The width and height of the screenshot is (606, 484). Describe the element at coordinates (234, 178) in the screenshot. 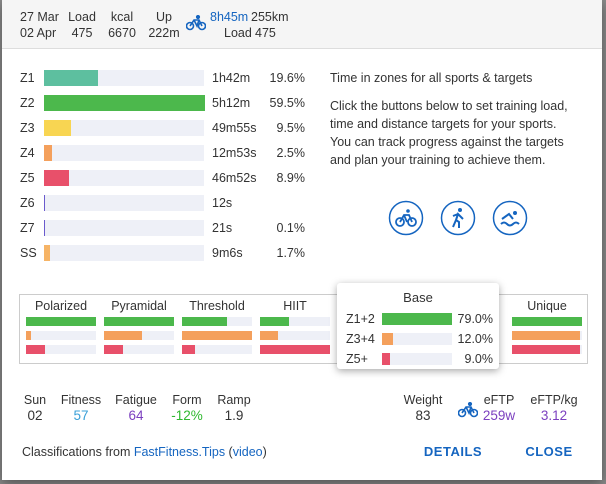

I see `zone-time: 46m52s` at that location.